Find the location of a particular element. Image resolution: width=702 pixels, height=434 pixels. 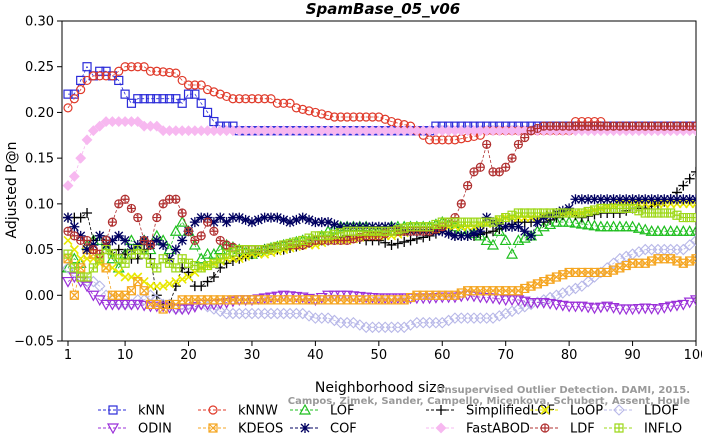

legend-item-fastabod: FastABOD is located at coordinates (478, 428).